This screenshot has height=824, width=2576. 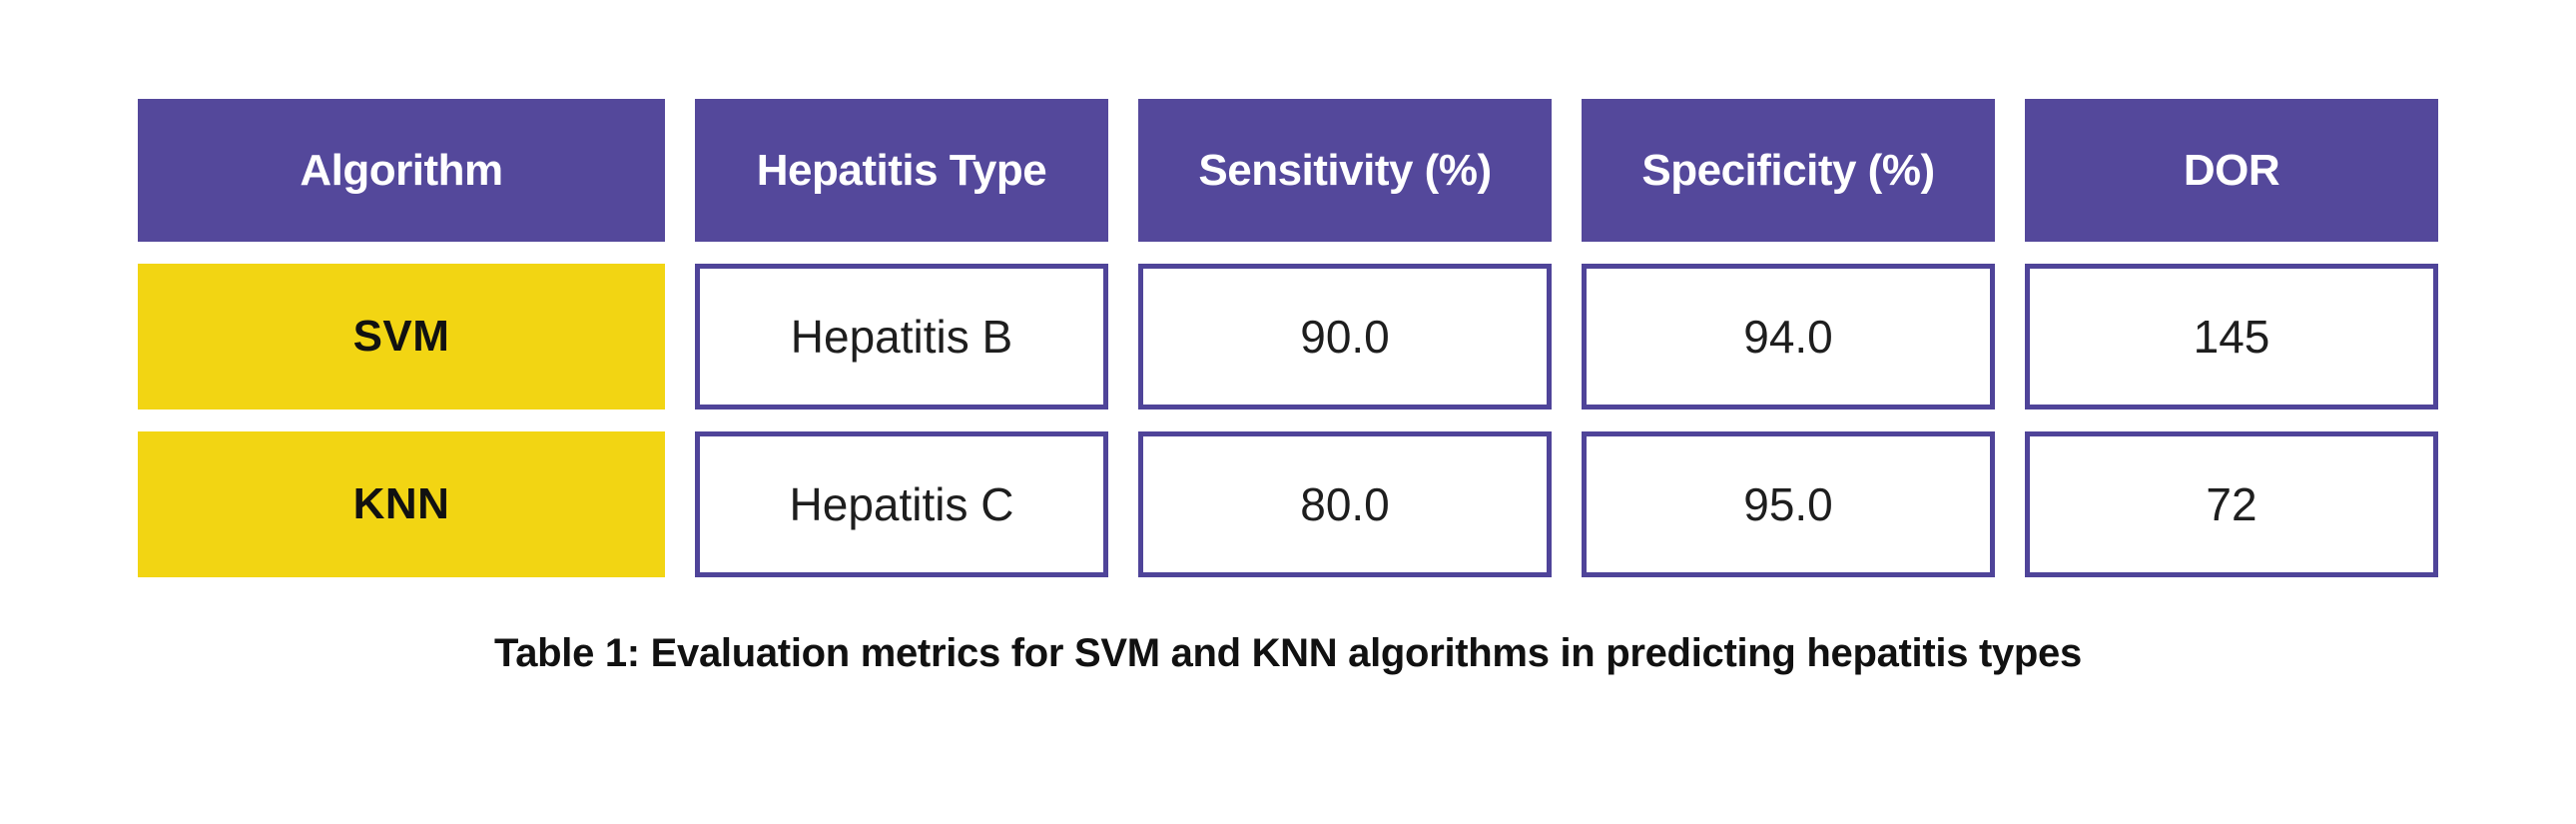 I want to click on header-sensitivity: Sensitivity (%), so click(x=1345, y=170).